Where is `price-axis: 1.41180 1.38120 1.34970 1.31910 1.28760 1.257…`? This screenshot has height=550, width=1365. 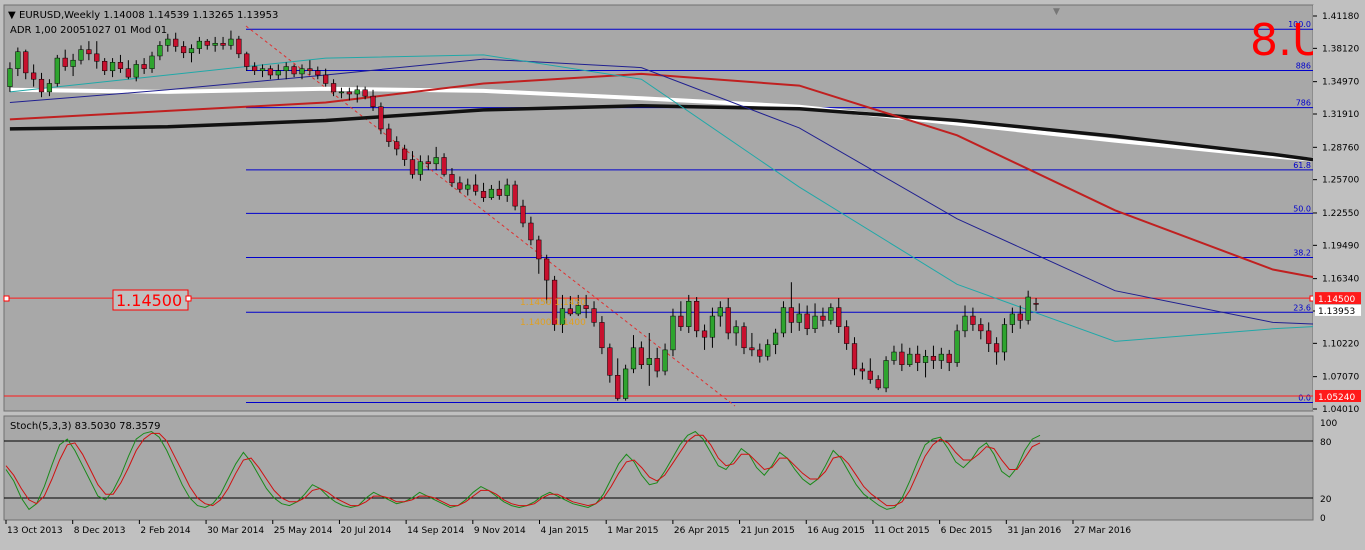 price-axis: 1.41180 1.38120 1.34970 1.31910 1.28760 1.257… is located at coordinates (1339, 210).